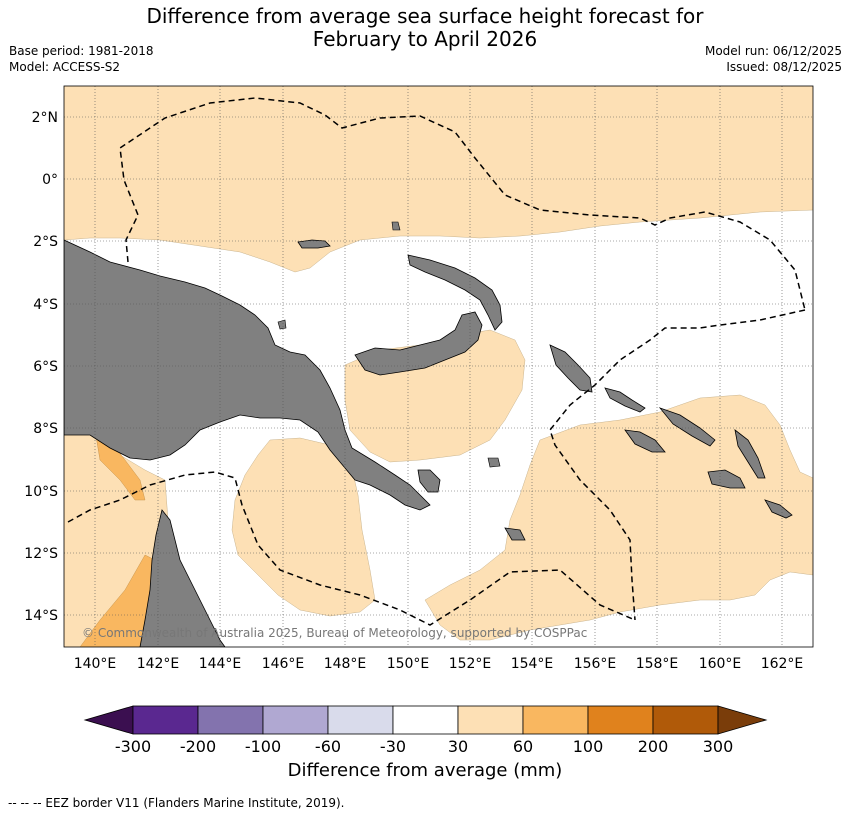  What do you see at coordinates (328, 746) in the screenshot?
I see `colorbar-tick: -60` at bounding box center [328, 746].